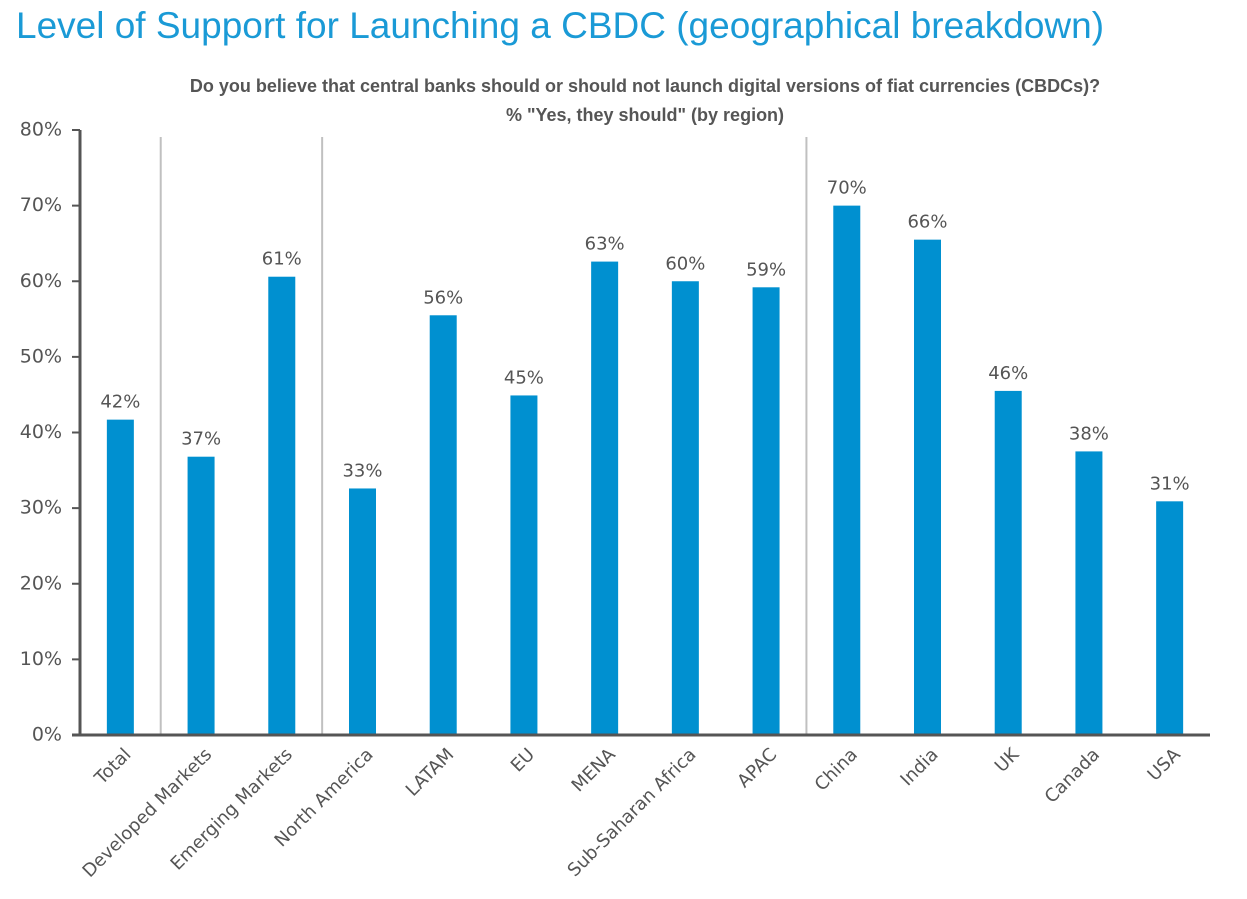 This screenshot has width=1247, height=899. What do you see at coordinates (757, 768) in the screenshot?
I see `x-tick-label: APAC` at bounding box center [757, 768].